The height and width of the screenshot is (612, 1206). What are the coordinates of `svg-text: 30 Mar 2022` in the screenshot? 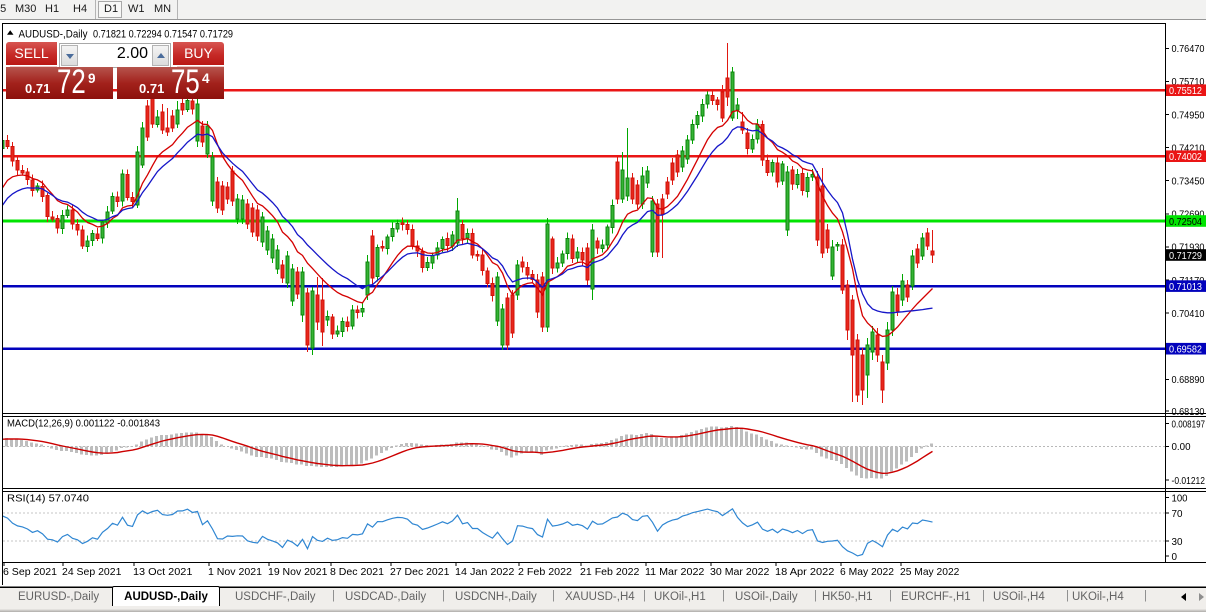 It's located at (740, 572).